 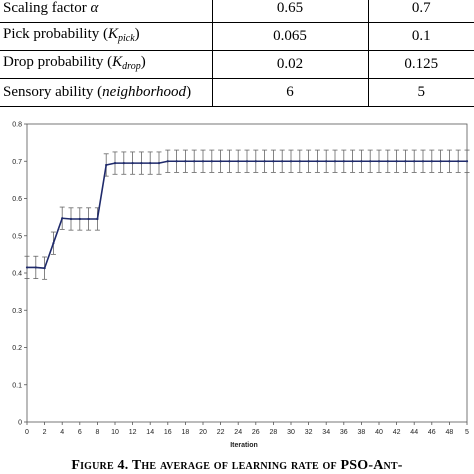 I want to click on x-tick-label: 24, so click(x=238, y=432).